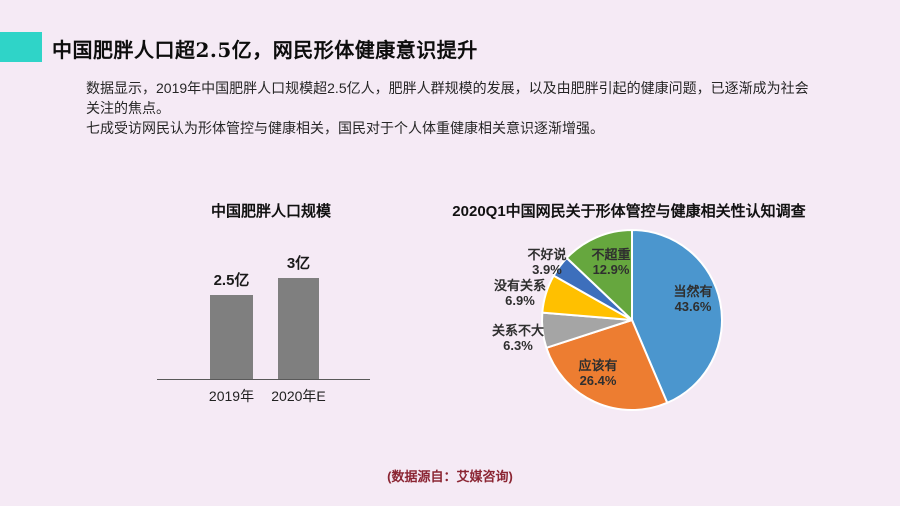 The image size is (900, 506). What do you see at coordinates (598, 365) in the screenshot?
I see `pie-label-name: 应该有` at bounding box center [598, 365].